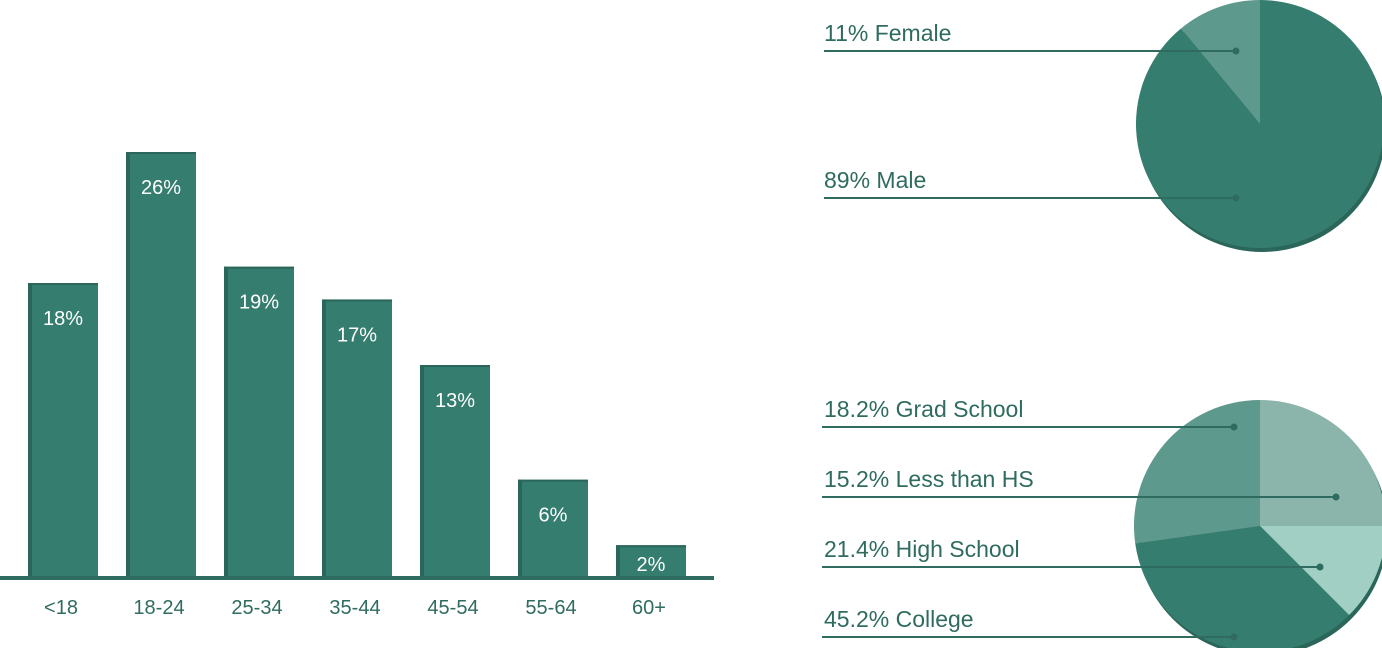 This screenshot has width=1382, height=648. Describe the element at coordinates (1032, 184) in the screenshot. I see `legend-entry: 89% Male` at that location.